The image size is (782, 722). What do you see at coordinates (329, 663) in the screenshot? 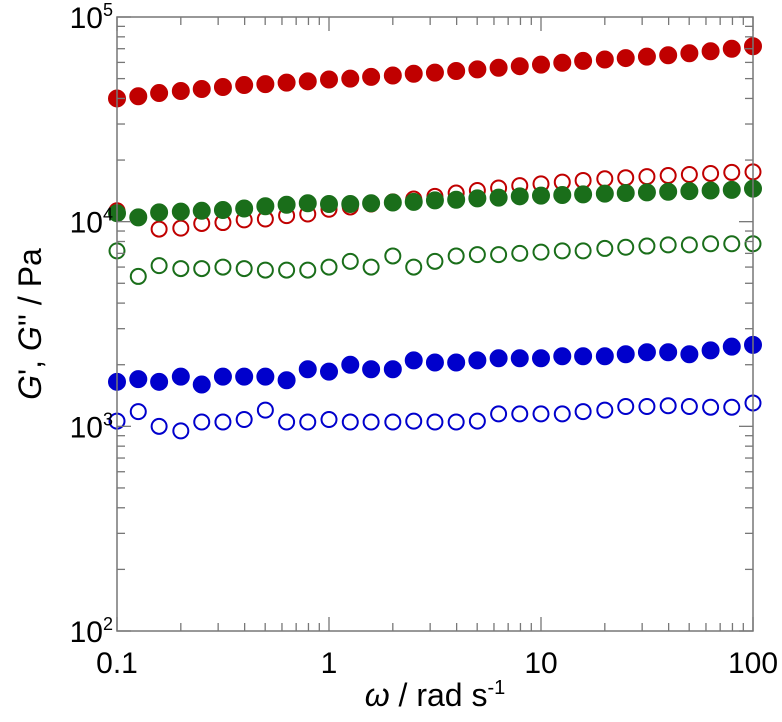
I see `x-tick-label: 1` at bounding box center [329, 663].